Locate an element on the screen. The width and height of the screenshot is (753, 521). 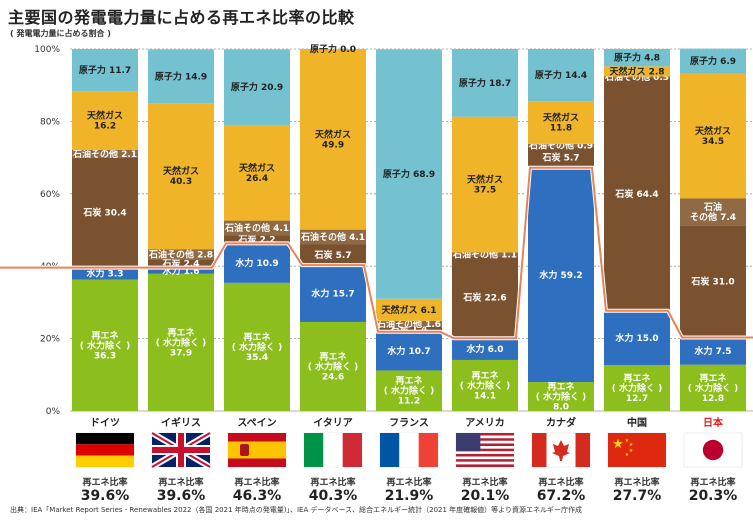
segment-label: 水力 15.7 is located at coordinates (332, 294).